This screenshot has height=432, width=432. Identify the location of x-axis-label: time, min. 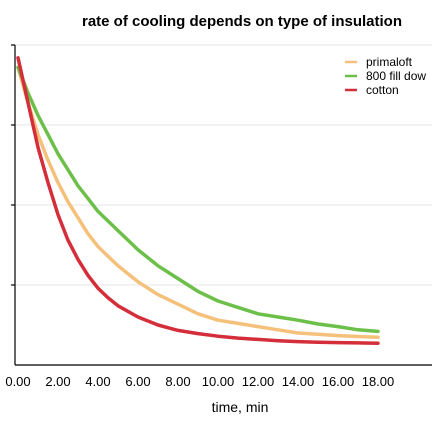
(240, 407).